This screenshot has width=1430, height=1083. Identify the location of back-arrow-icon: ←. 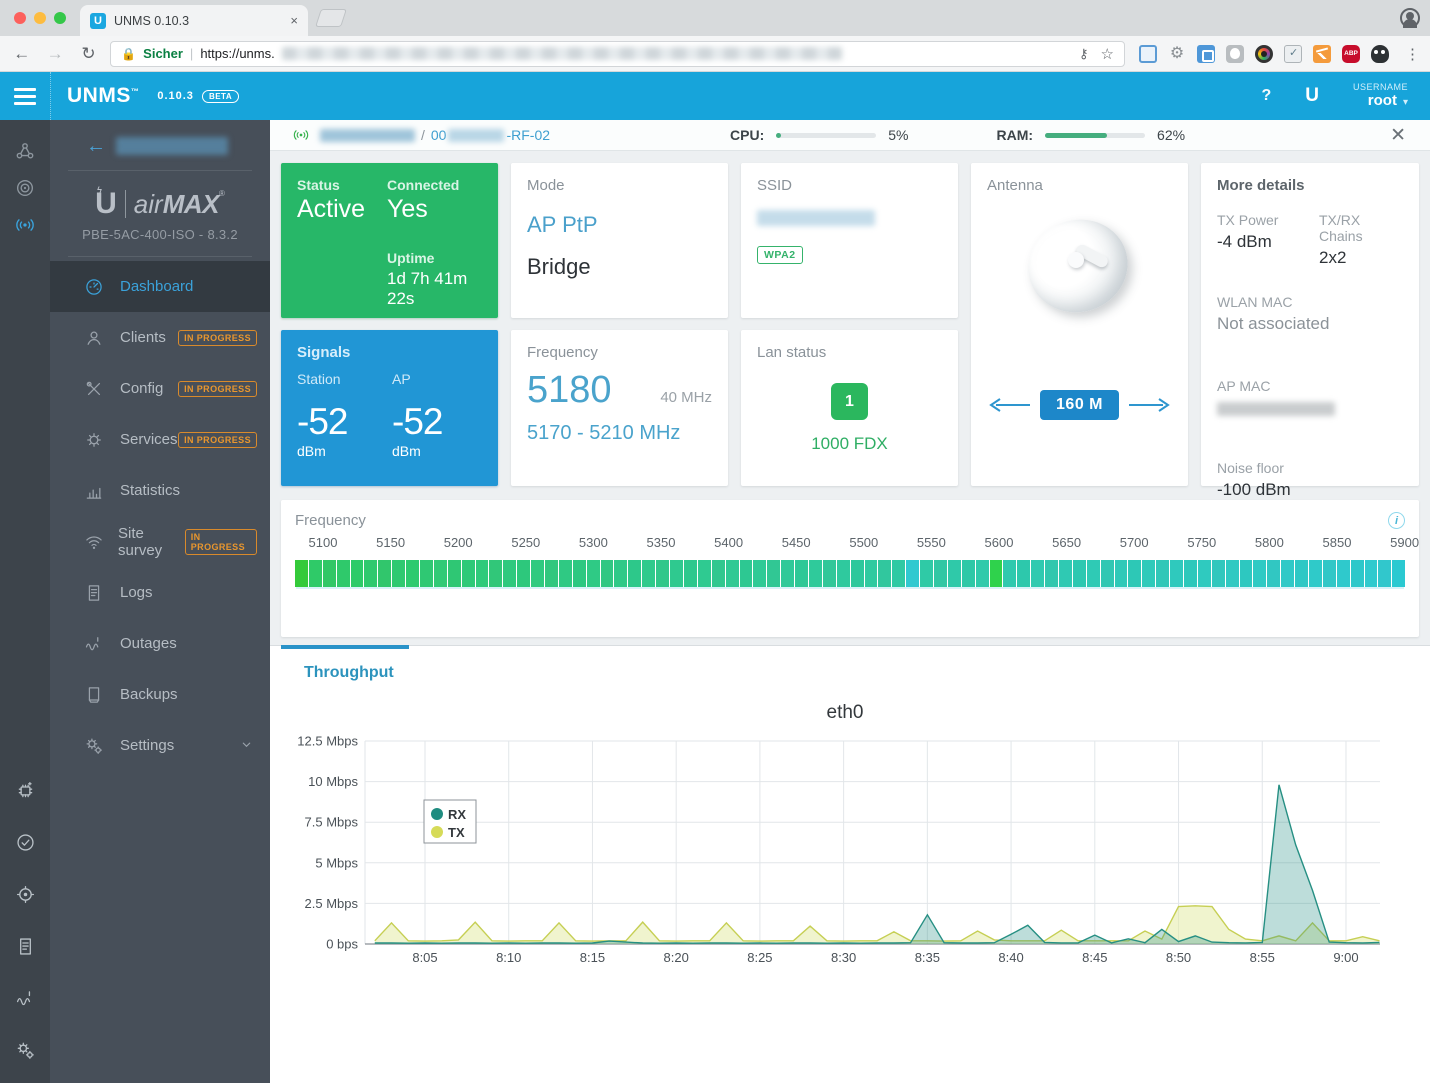
(96, 146).